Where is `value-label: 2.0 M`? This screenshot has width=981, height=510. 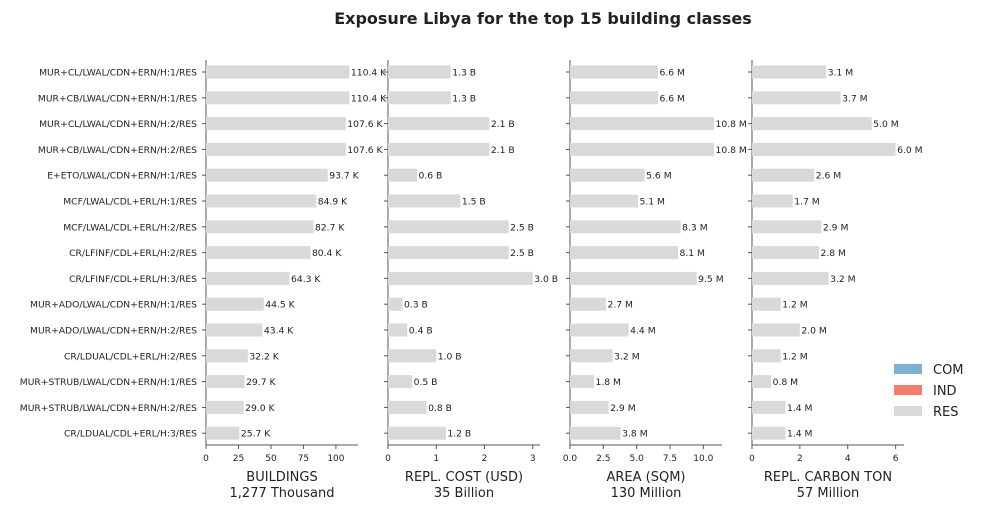
value-label: 2.0 M is located at coordinates (814, 331).